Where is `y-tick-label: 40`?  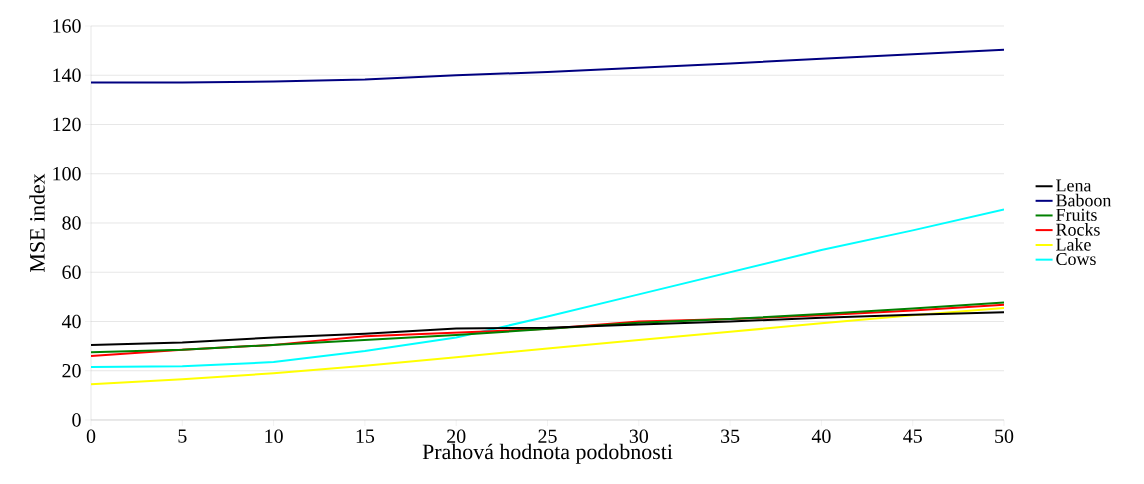 y-tick-label: 40 is located at coordinates (71, 321).